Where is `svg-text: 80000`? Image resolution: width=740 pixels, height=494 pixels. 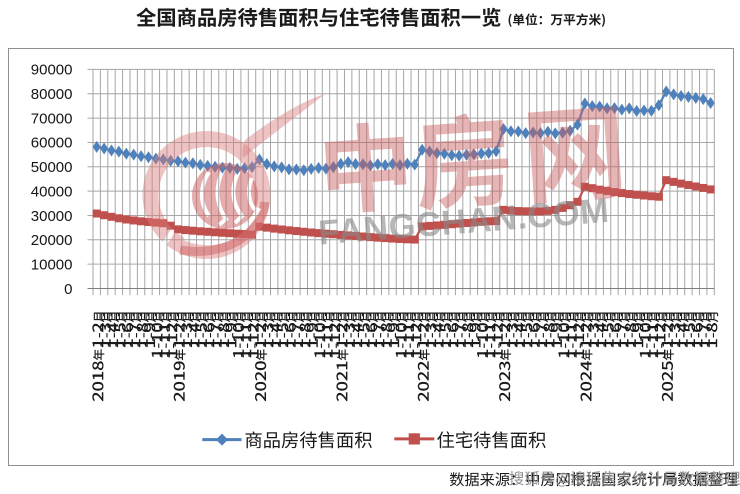 svg-text: 80000 is located at coordinates (52, 94).